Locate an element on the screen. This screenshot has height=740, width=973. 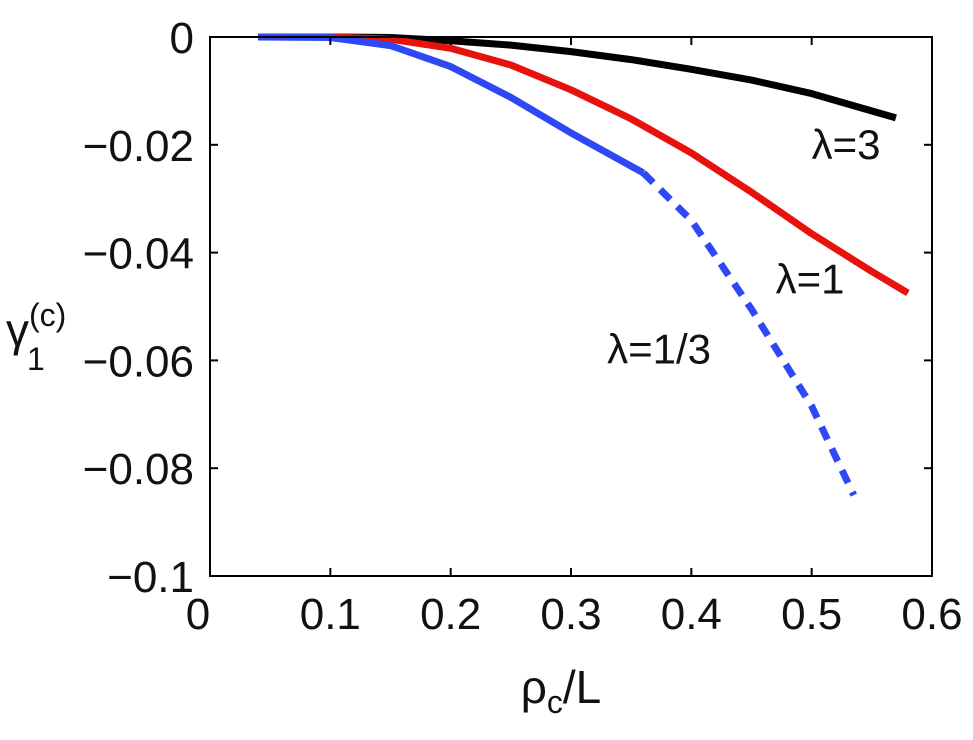
x-axis-label-sub: c is located at coordinates (555, 702).